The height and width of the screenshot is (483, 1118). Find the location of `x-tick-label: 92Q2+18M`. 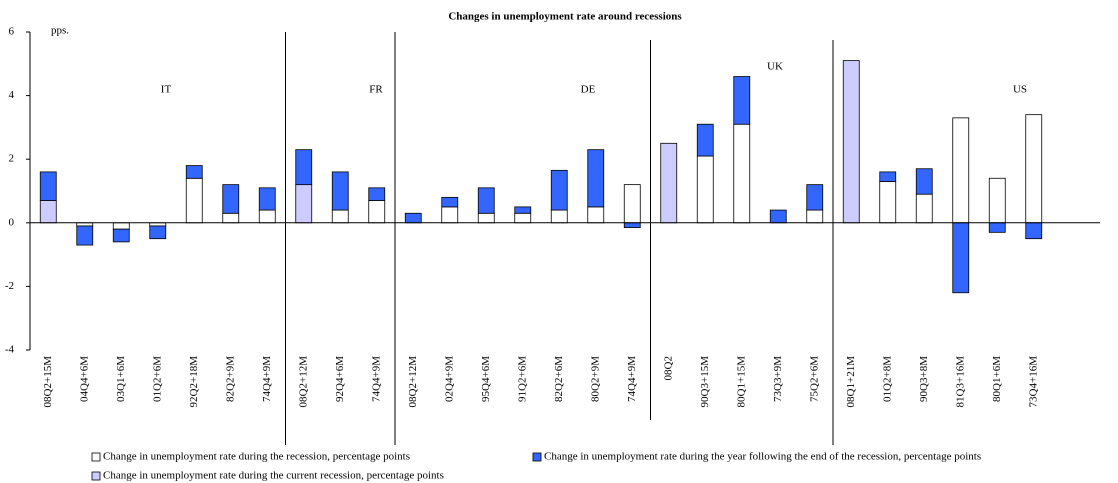

x-tick-label: 92Q2+18M is located at coordinates (194, 382).